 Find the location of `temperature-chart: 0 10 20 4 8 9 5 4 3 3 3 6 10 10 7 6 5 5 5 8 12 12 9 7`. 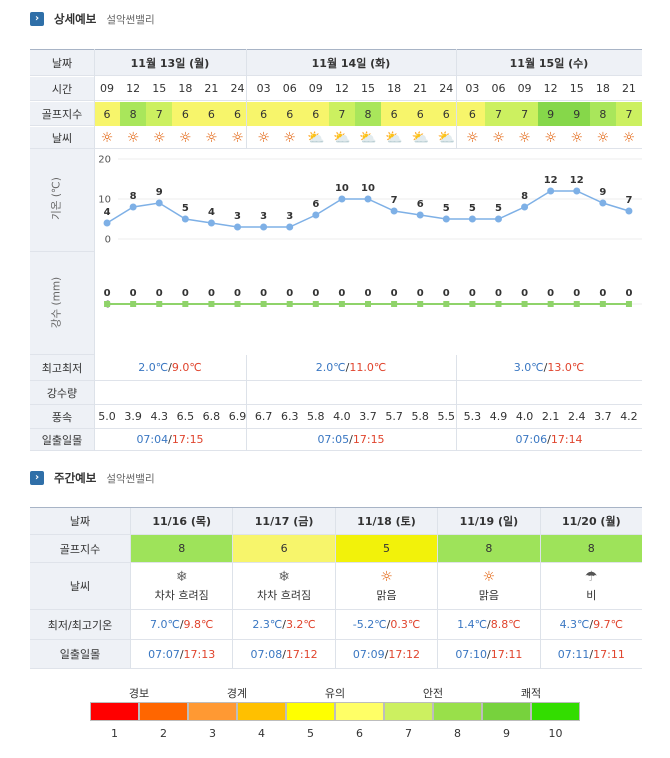

temperature-chart: 0 10 20 4 8 9 5 4 3 3 3 6 10 10 7 6 5 5 5 8 12 12 9 7 is located at coordinates (370, 200).